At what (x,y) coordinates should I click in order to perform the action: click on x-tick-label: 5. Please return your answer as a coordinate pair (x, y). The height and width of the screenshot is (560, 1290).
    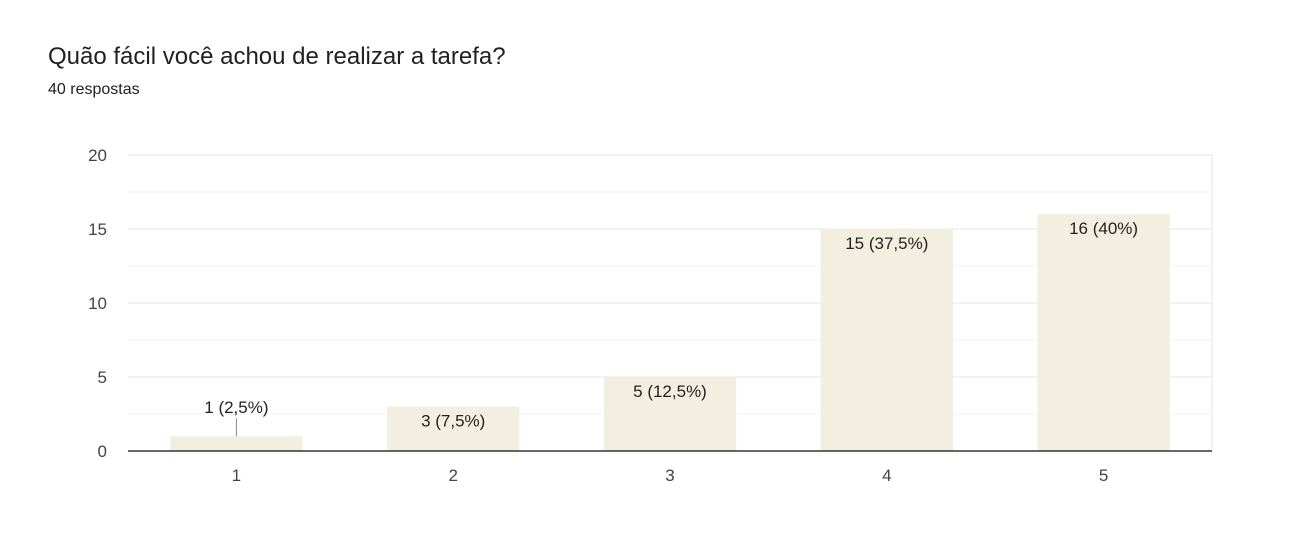
    Looking at the image, I should click on (1103, 475).